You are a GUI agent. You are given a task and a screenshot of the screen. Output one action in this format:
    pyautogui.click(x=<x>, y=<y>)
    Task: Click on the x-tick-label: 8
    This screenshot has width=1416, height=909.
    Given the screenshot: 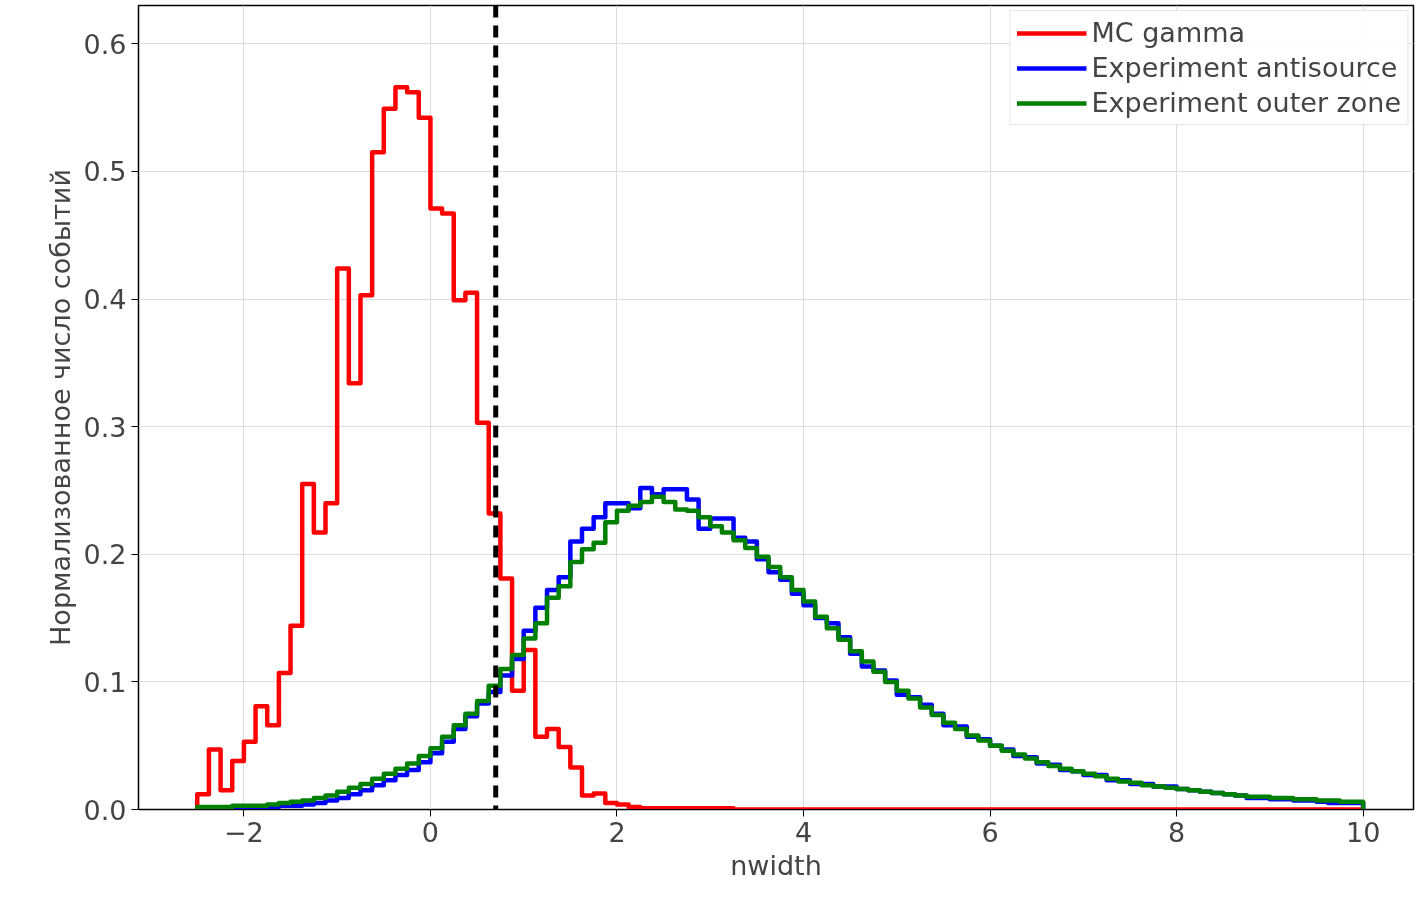 What is the action you would take?
    pyautogui.click(x=1177, y=832)
    